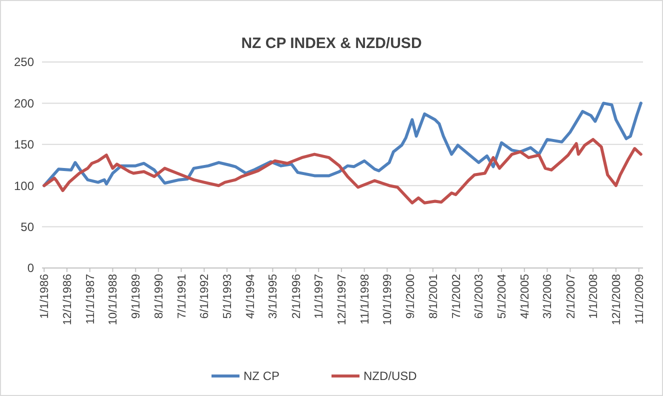 The image size is (663, 396). I want to click on x-tick-label: 5/1/2004, so click(502, 296).